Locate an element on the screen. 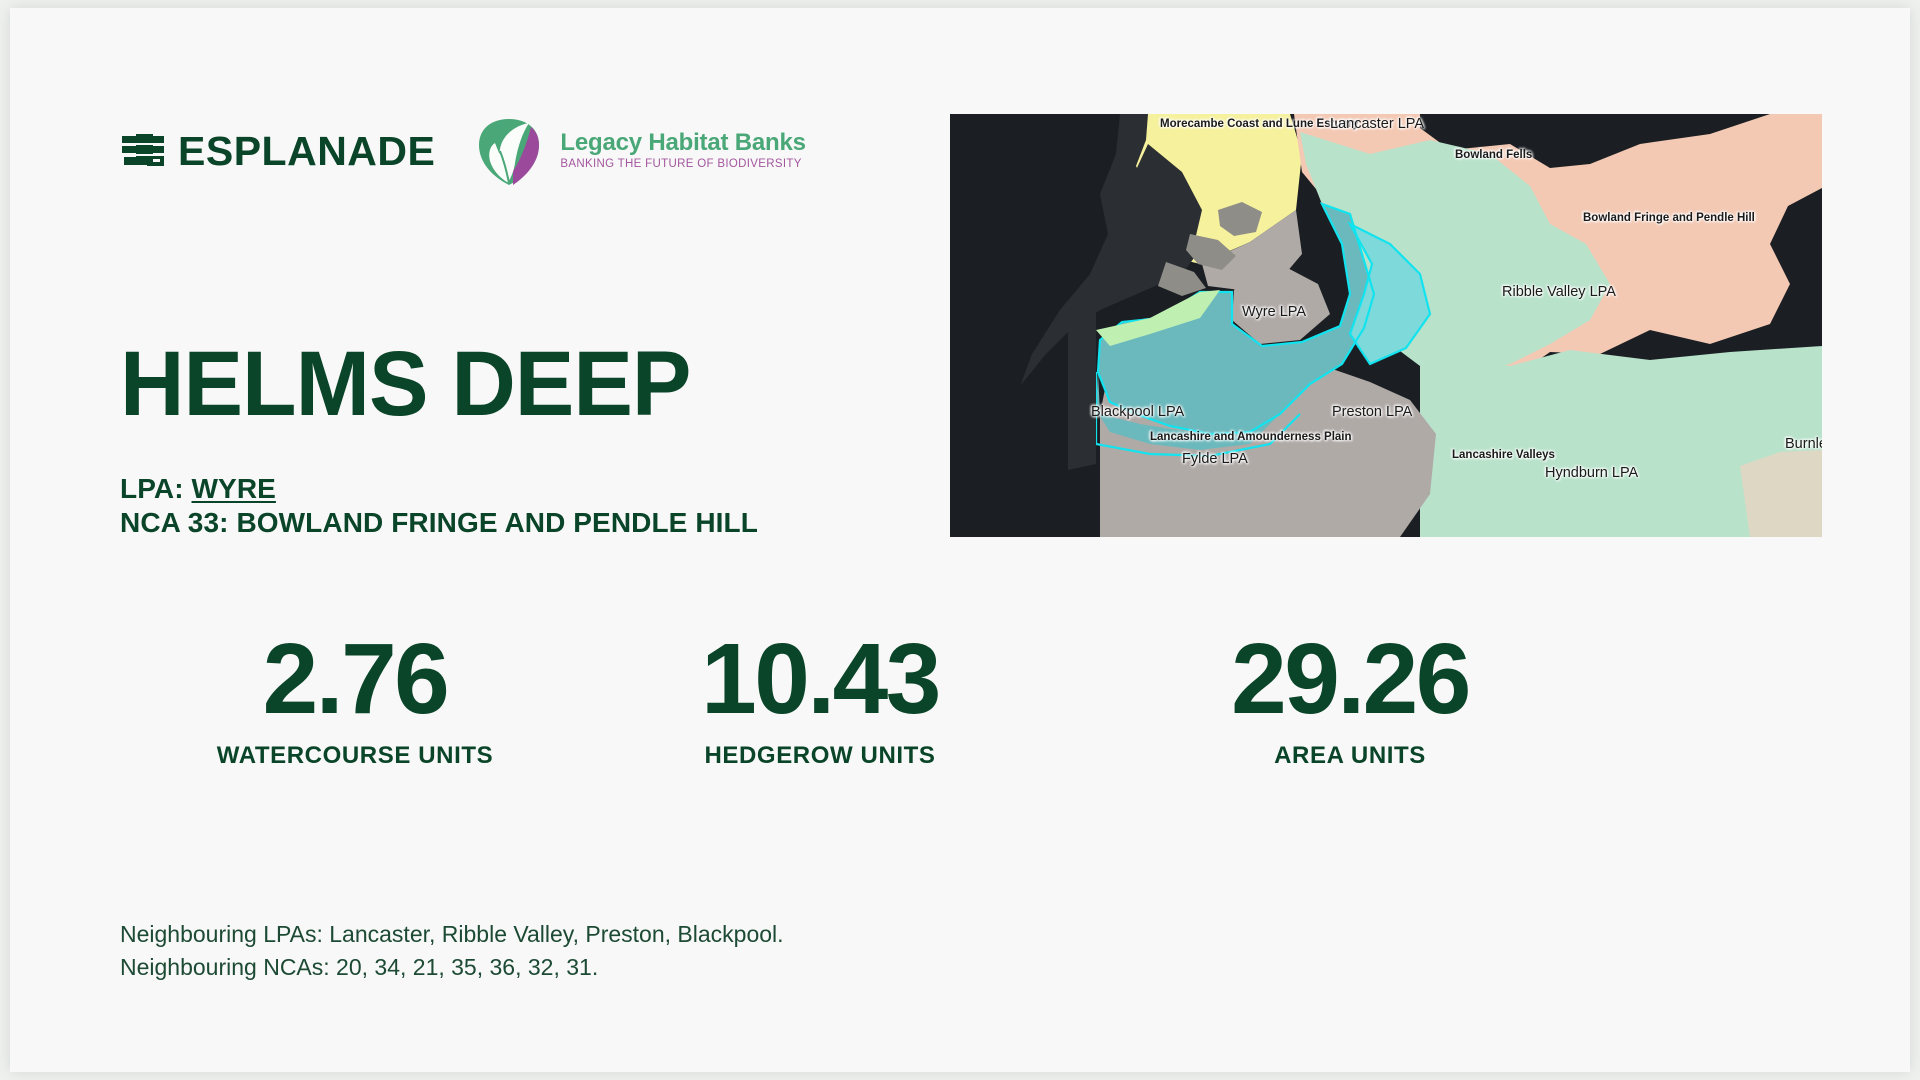 The image size is (1920, 1080). metric-value: 29.26 is located at coordinates (1351, 679).